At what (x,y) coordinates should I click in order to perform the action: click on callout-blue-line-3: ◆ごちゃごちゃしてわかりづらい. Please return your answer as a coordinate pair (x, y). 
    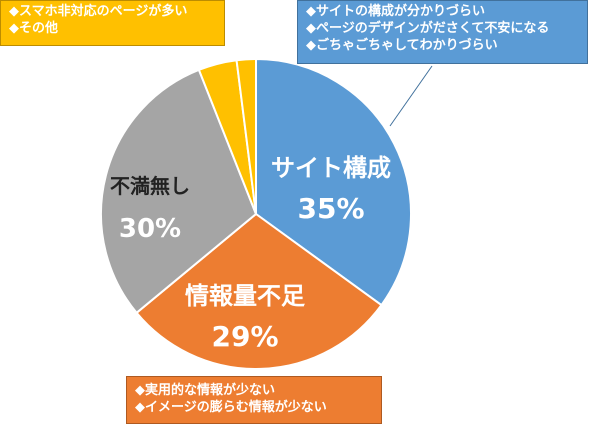
    Looking at the image, I should click on (402, 45).